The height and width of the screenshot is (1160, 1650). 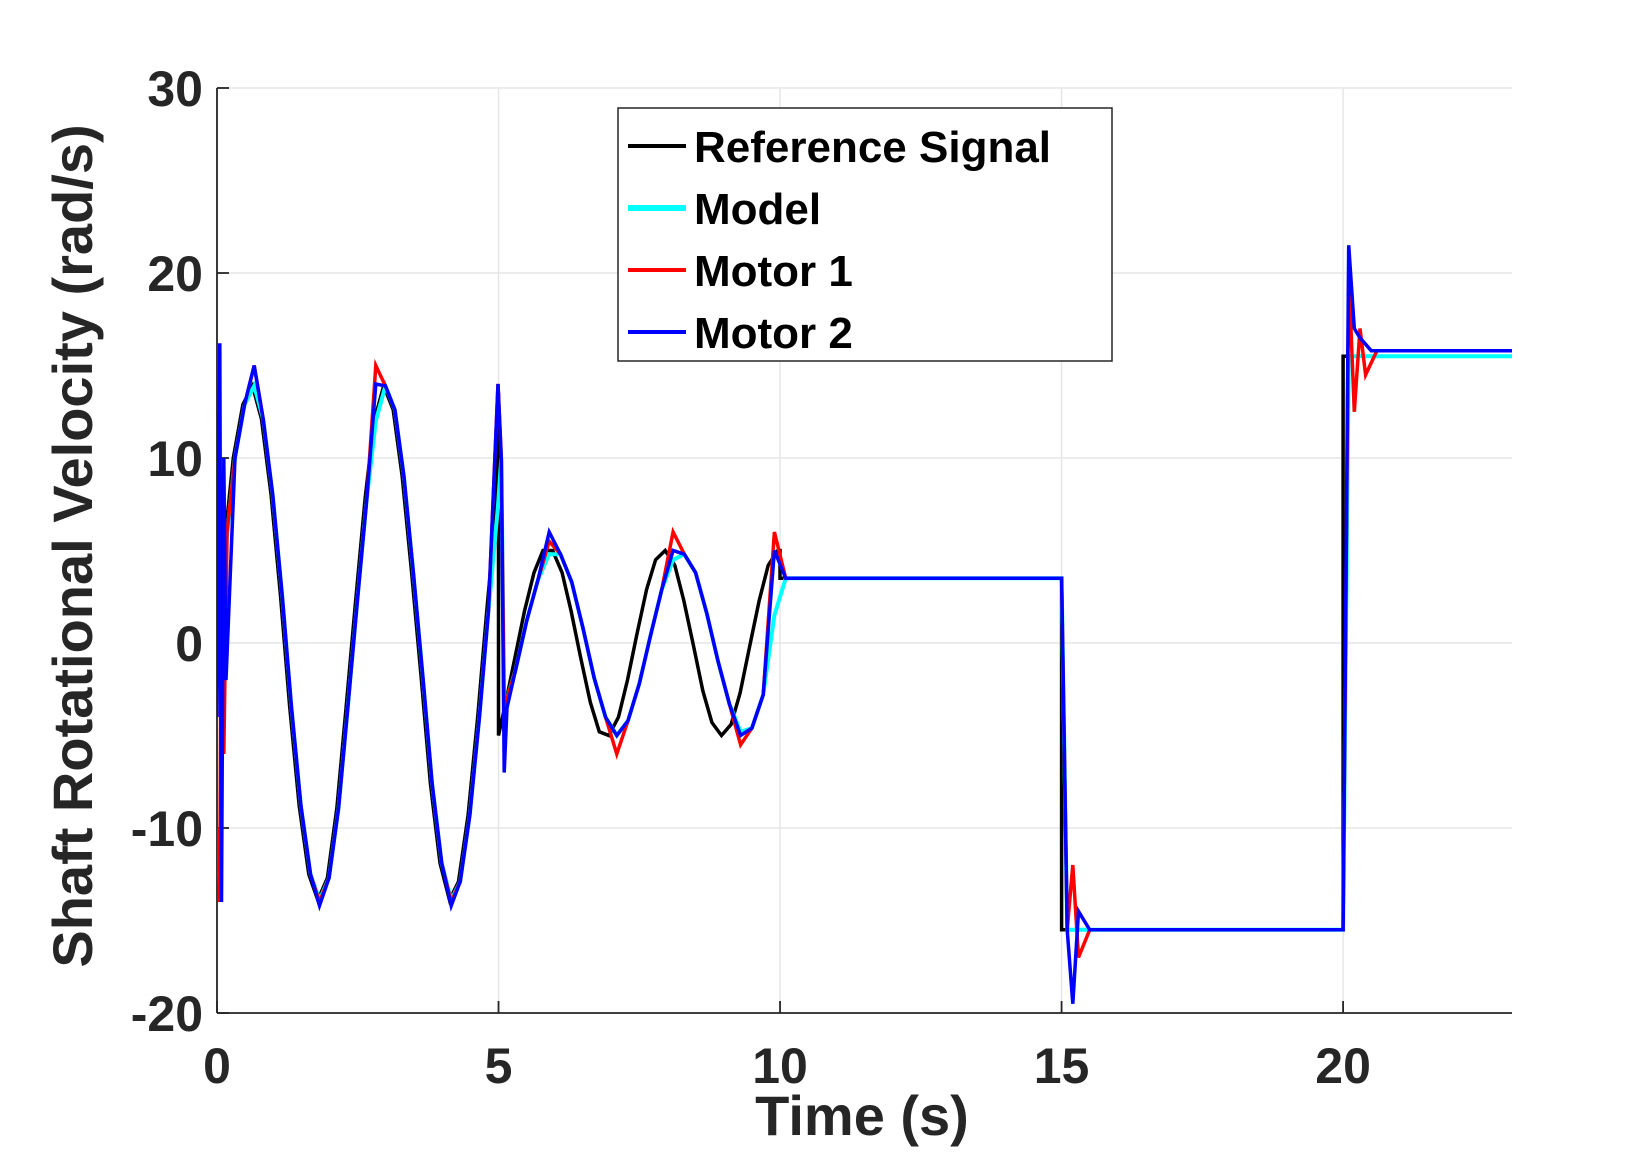 What do you see at coordinates (780, 1066) in the screenshot?
I see `x-tick-label: 10` at bounding box center [780, 1066].